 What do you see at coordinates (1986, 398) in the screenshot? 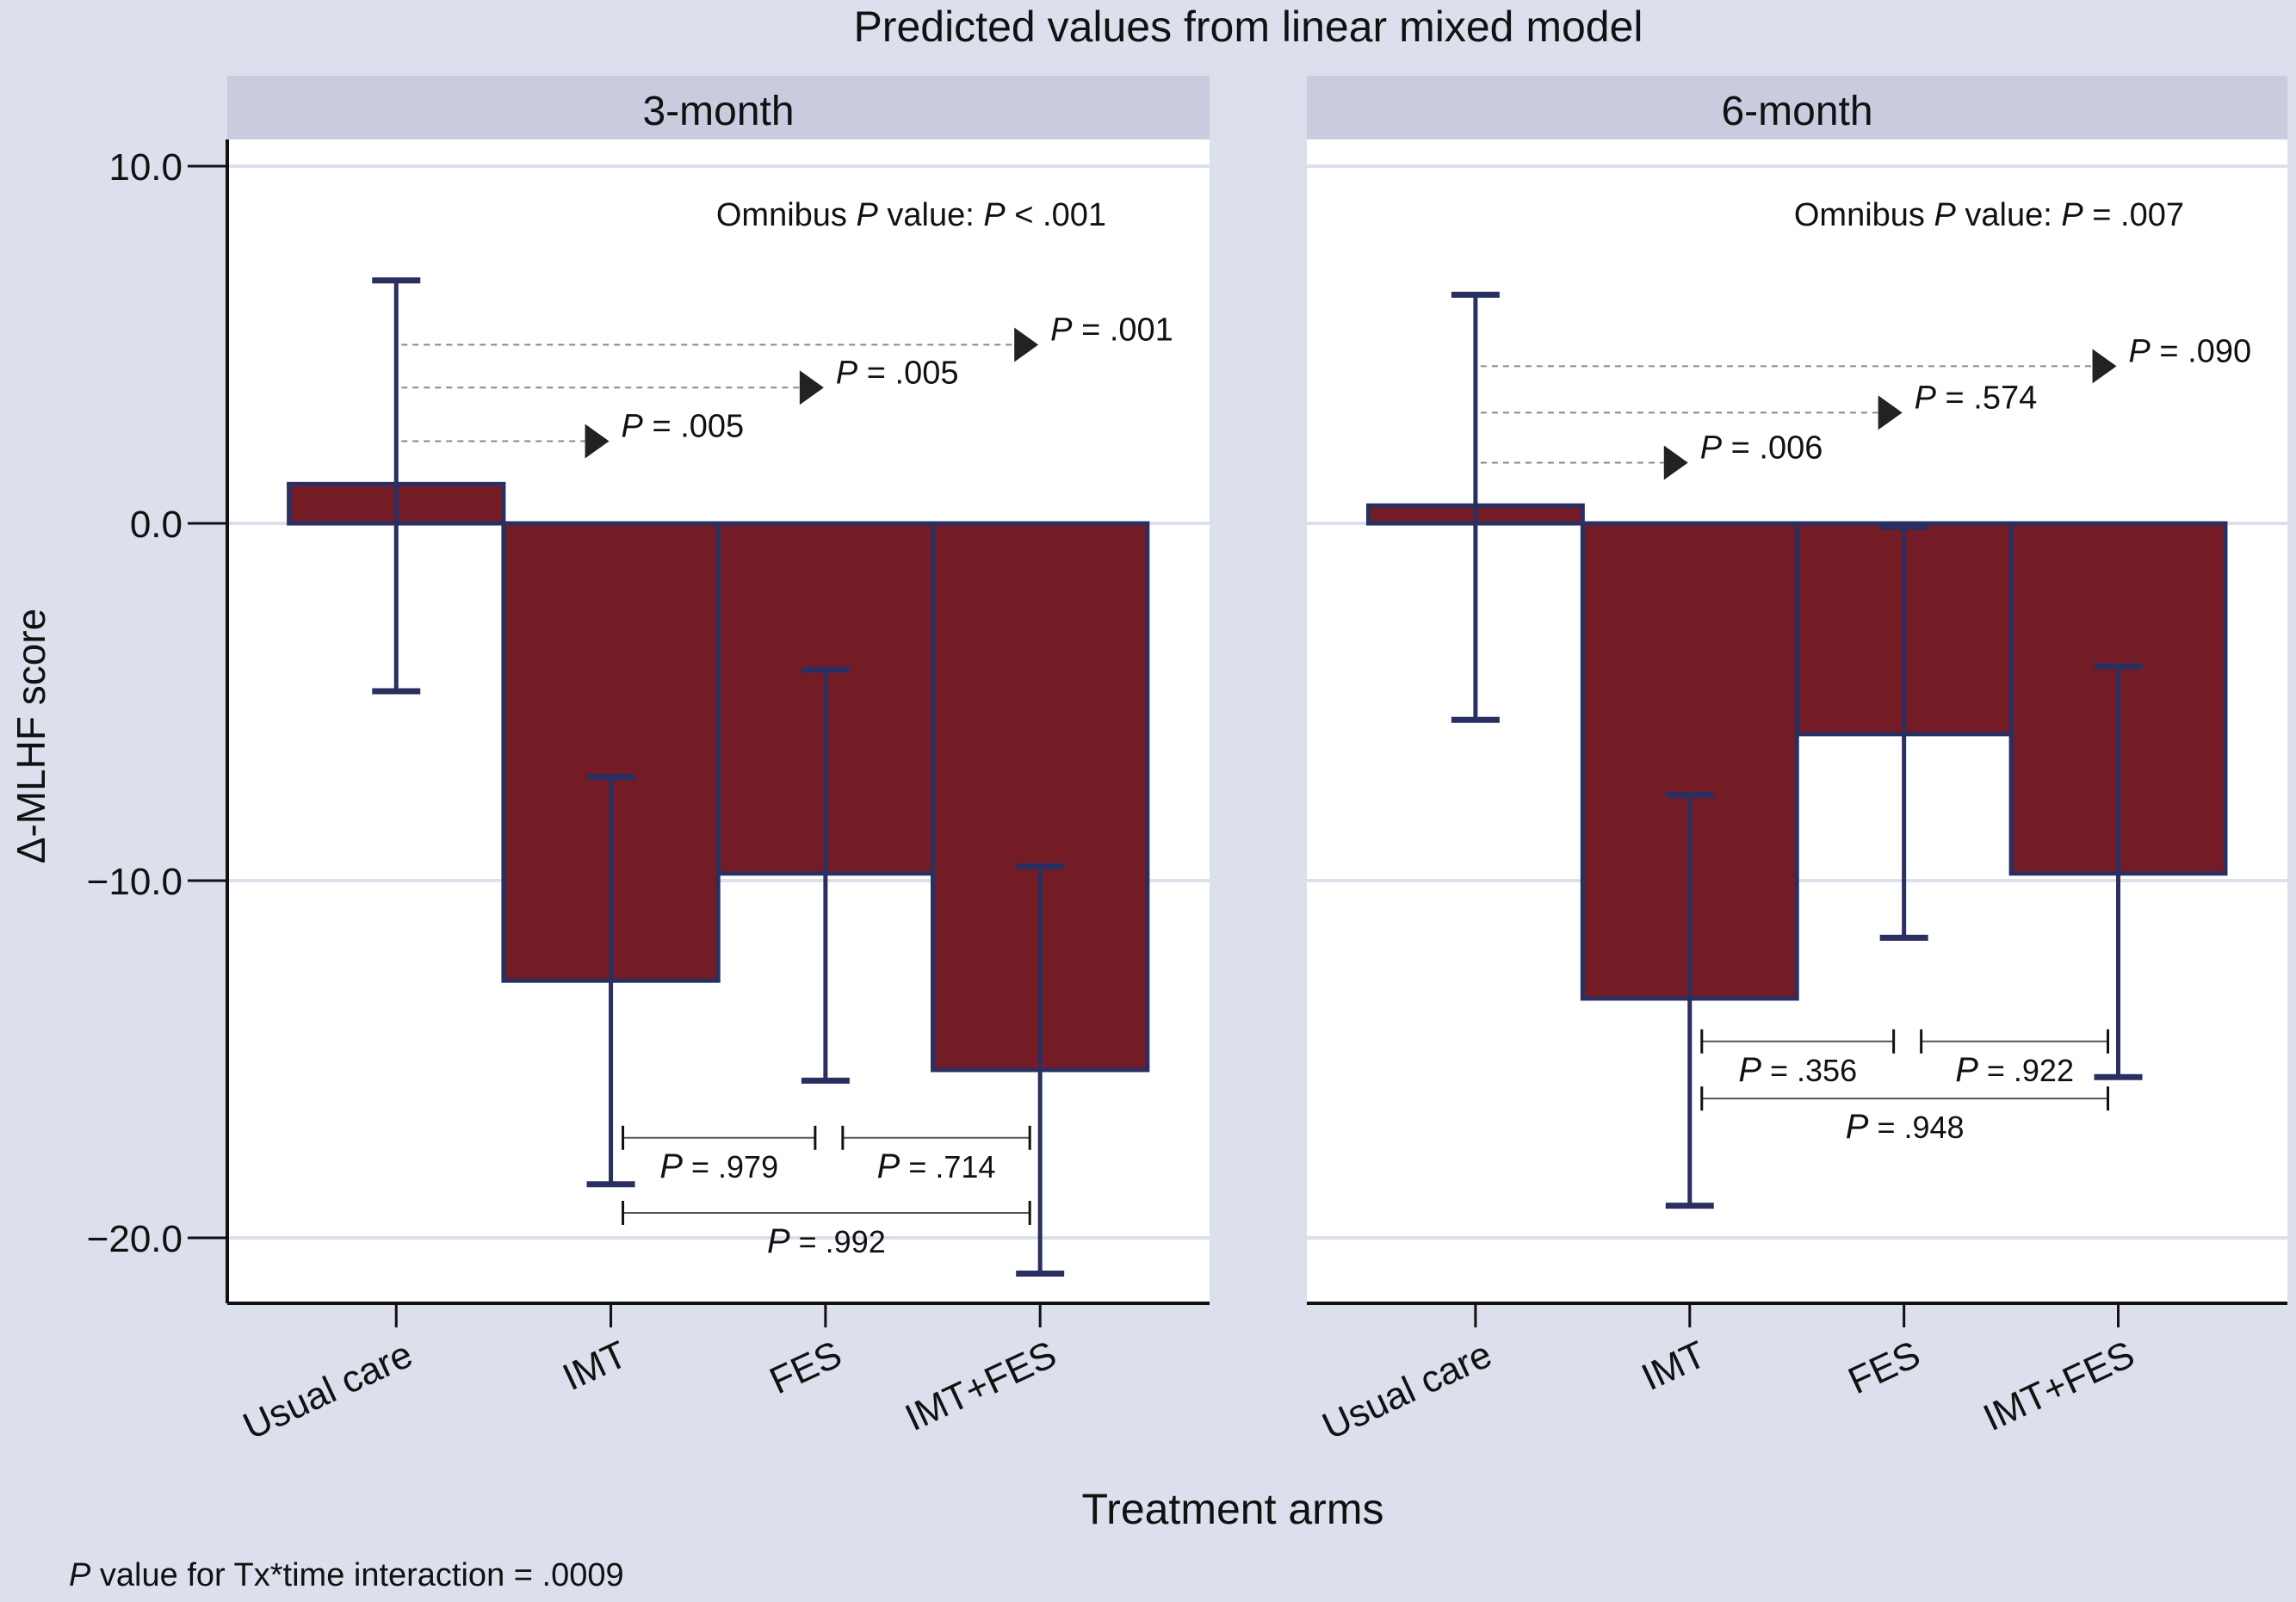
I see `p-text: = .574` at bounding box center [1986, 398].